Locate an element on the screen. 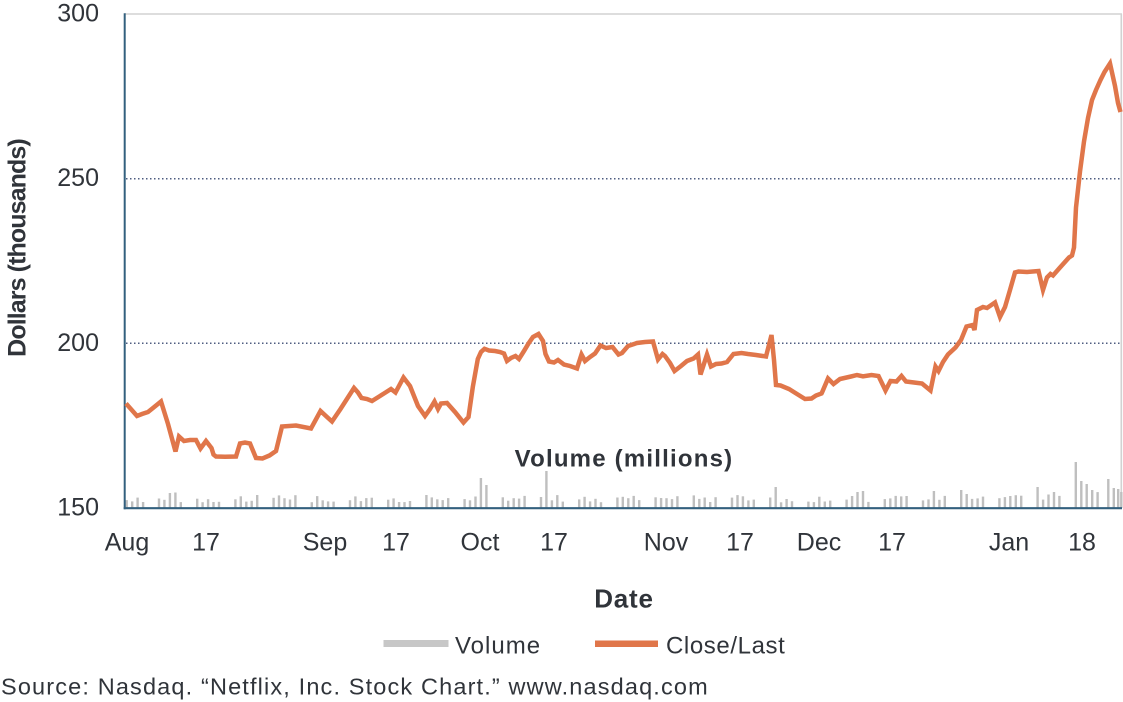 The height and width of the screenshot is (702, 1123). svg-text: Date is located at coordinates (624, 599).